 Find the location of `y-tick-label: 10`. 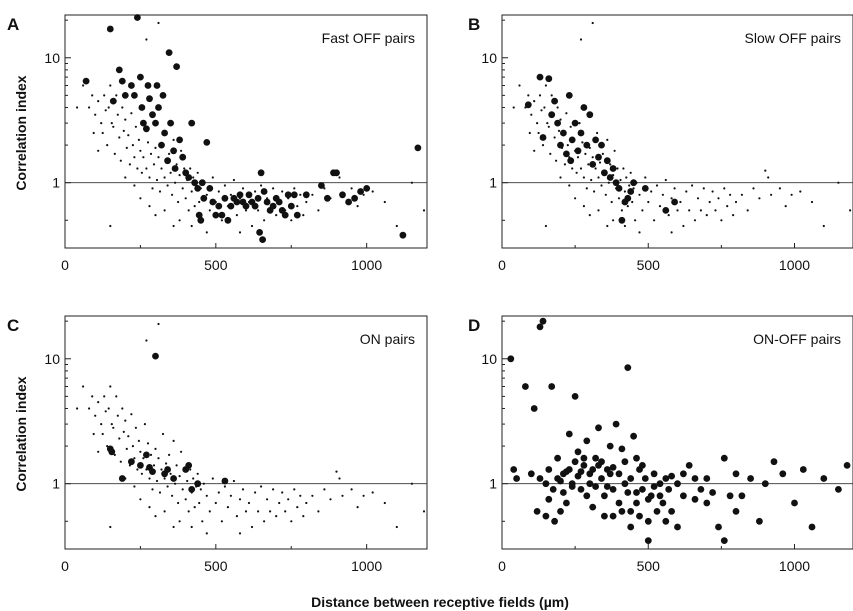

y-tick-label: 10 is located at coordinates (52, 58).